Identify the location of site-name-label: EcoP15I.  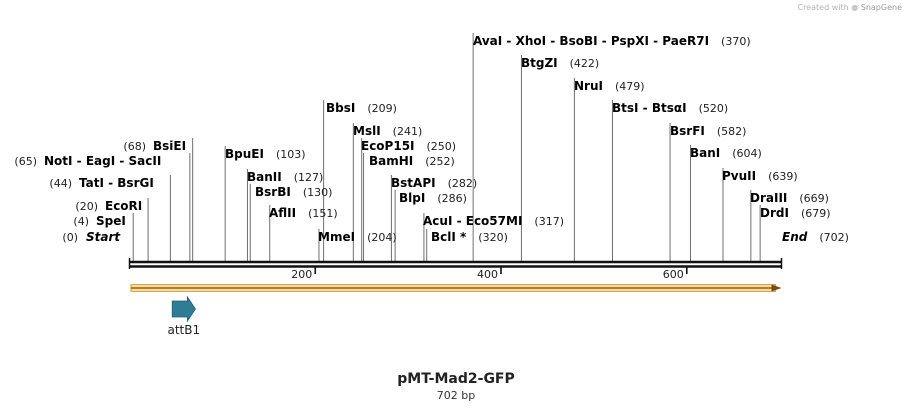
(388, 146).